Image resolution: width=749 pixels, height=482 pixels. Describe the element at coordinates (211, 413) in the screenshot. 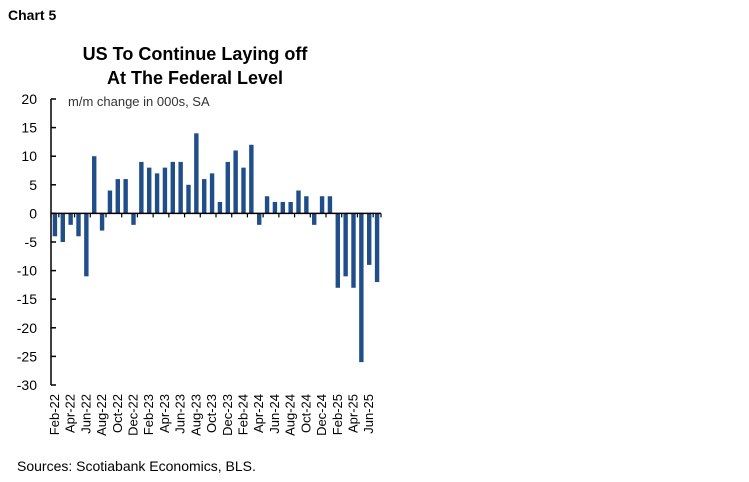

I see `x-tick-label: Oct-23` at that location.